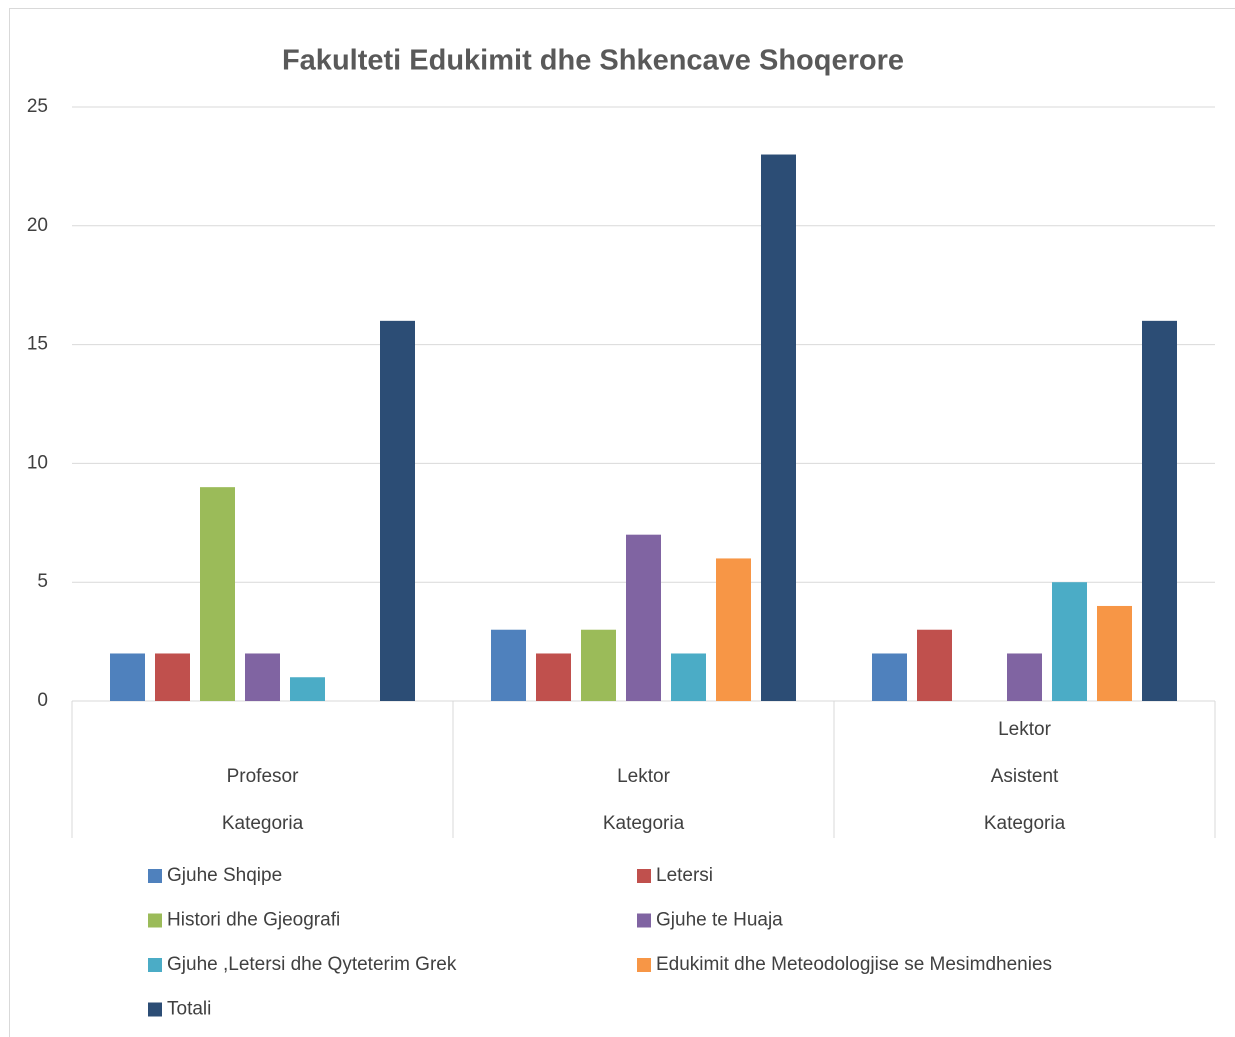 Image resolution: width=1235 pixels, height=1037 pixels. I want to click on y-tick-label: 20, so click(37, 225).